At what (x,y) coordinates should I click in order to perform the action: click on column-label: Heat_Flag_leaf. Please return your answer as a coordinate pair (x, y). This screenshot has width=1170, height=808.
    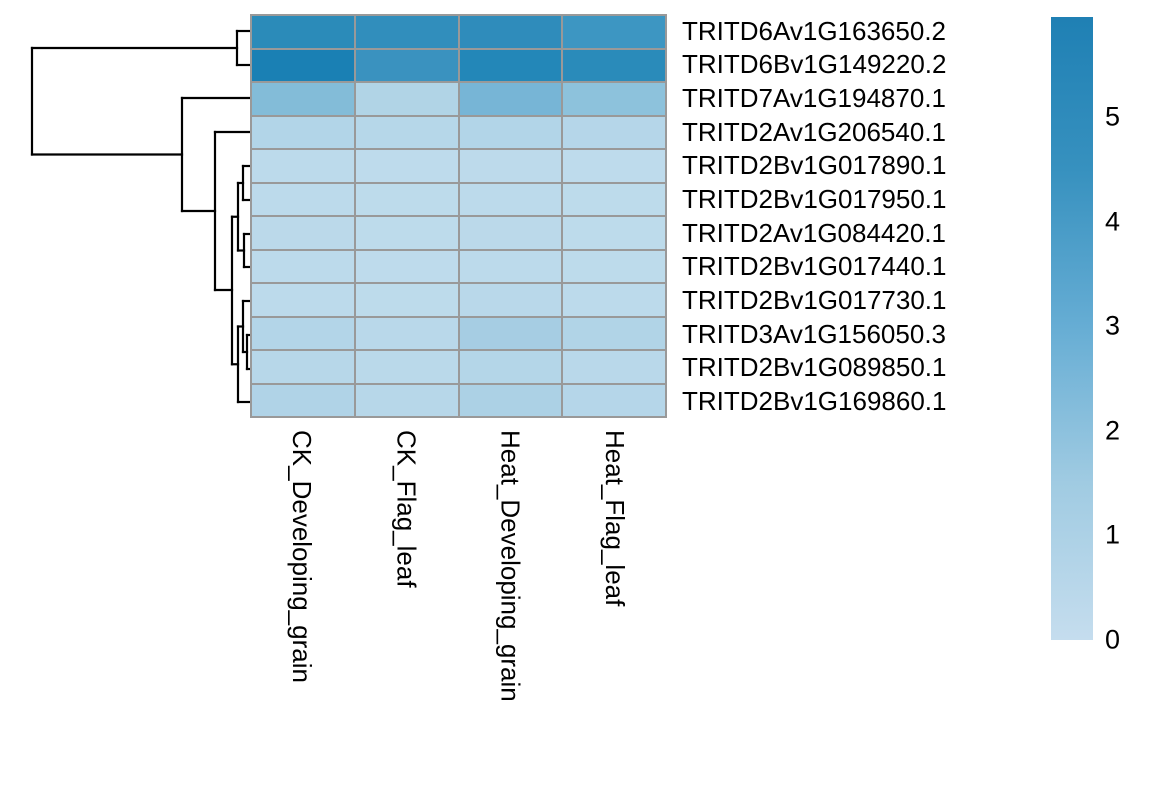
    Looking at the image, I should click on (614, 518).